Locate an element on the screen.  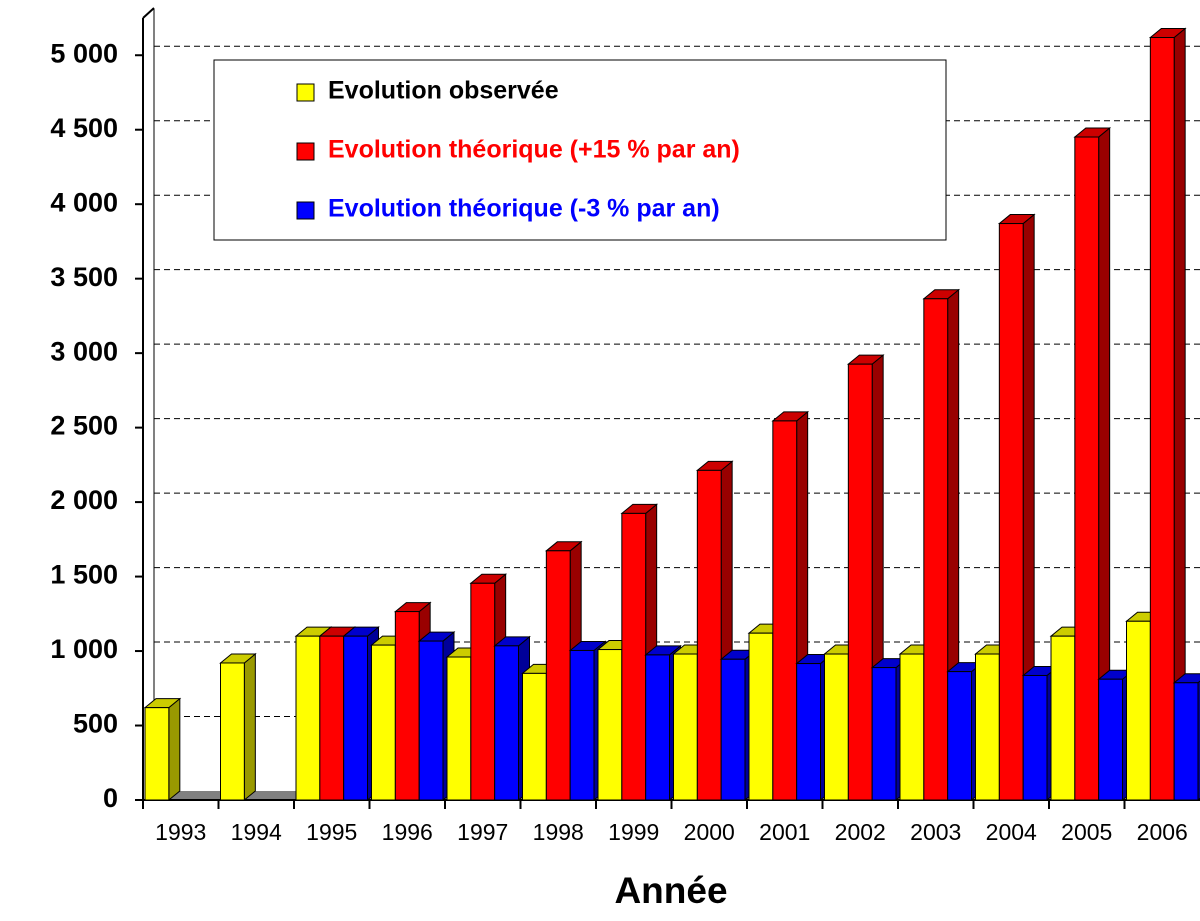
x-tick-label: 1996 is located at coordinates (407, 832).